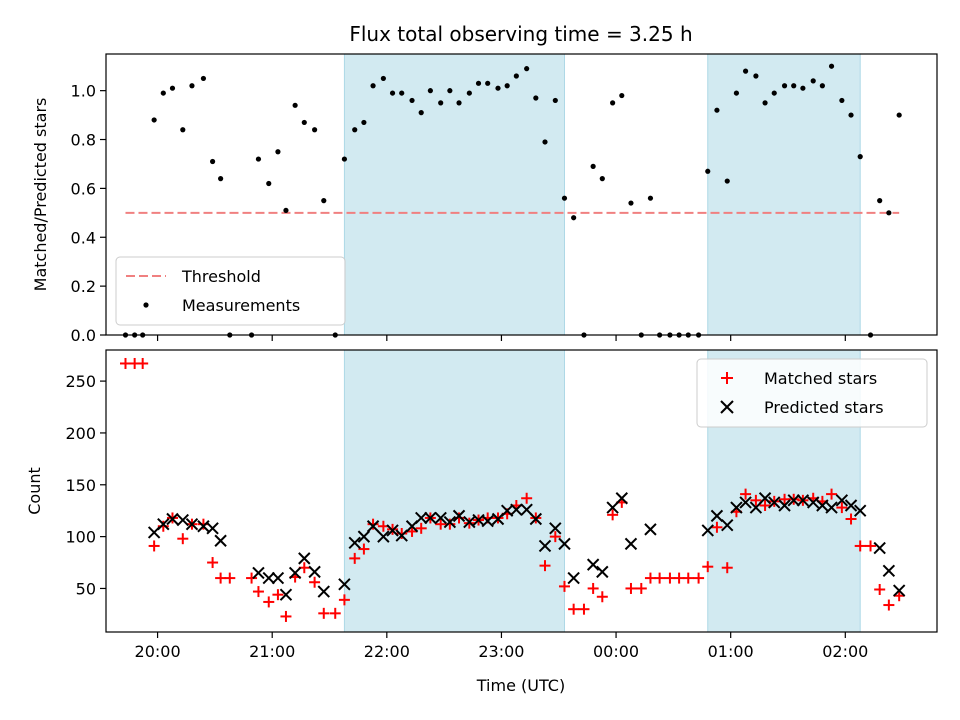 The height and width of the screenshot is (720, 960). Describe the element at coordinates (727, 407) in the screenshot. I see `legend-predicted-swatch` at that location.